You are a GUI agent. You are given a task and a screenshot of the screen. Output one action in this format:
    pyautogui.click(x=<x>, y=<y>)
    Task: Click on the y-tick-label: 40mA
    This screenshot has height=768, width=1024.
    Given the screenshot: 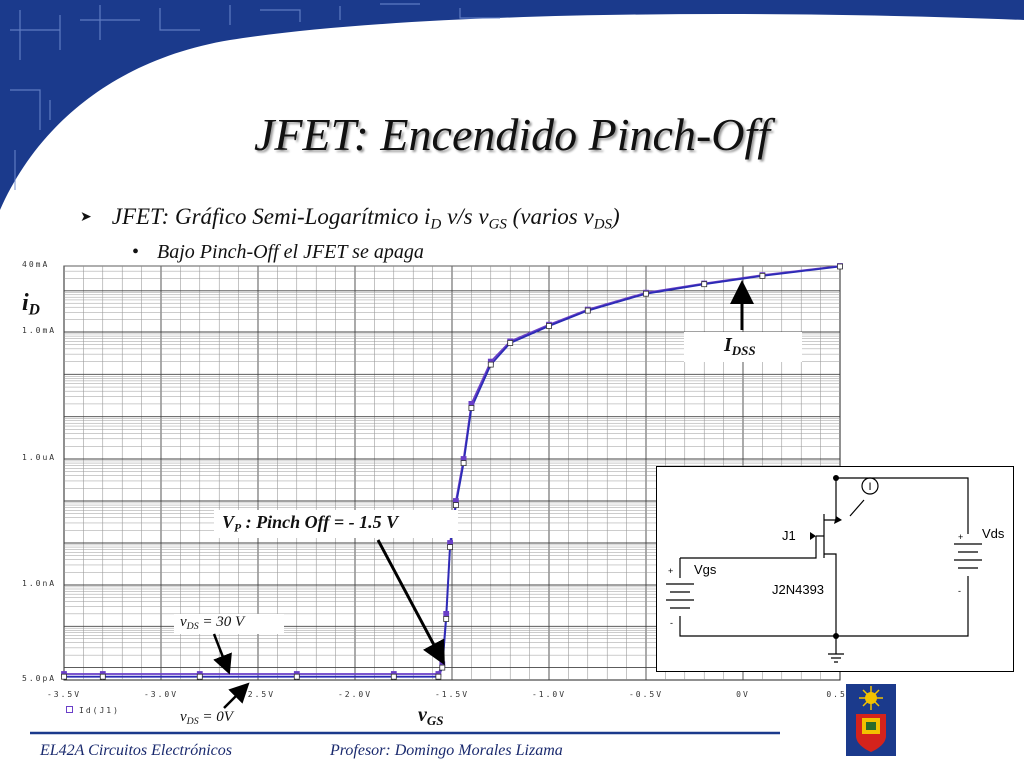 What is the action you would take?
    pyautogui.click(x=36, y=264)
    